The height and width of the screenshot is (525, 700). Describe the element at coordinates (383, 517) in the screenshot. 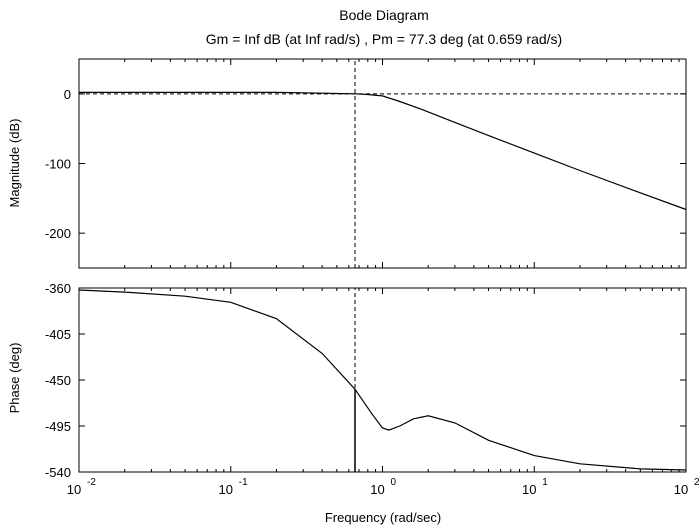

I see `frequency-axis-label: Frequency (rad/sec)` at that location.